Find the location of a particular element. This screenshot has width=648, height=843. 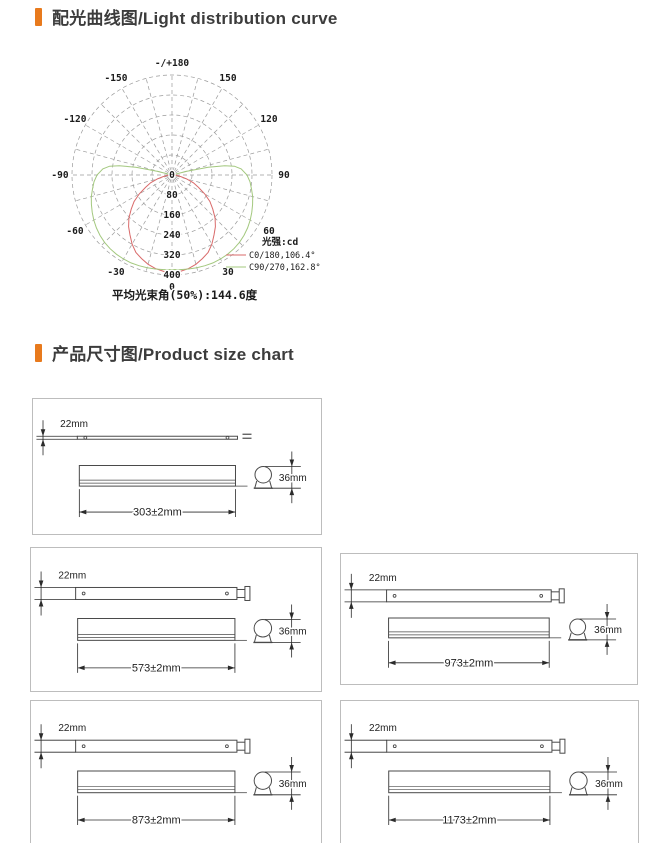

section-header-size-chart: 产品尺寸图/Product size chart is located at coordinates (164, 352).